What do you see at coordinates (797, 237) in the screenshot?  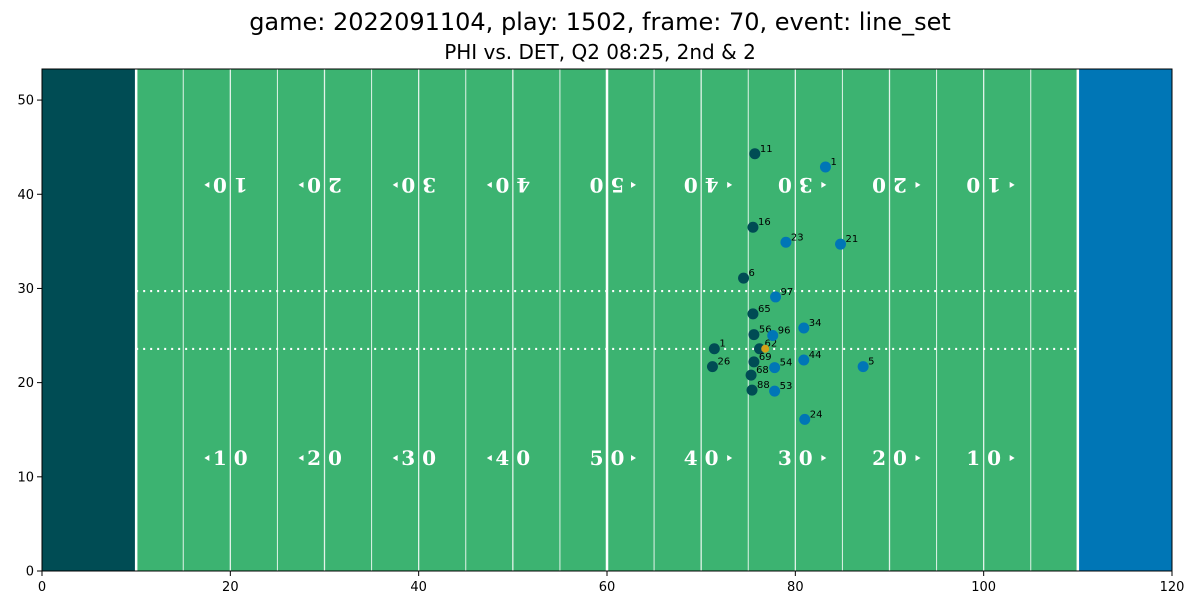 I see `player-label: 23` at bounding box center [797, 237].